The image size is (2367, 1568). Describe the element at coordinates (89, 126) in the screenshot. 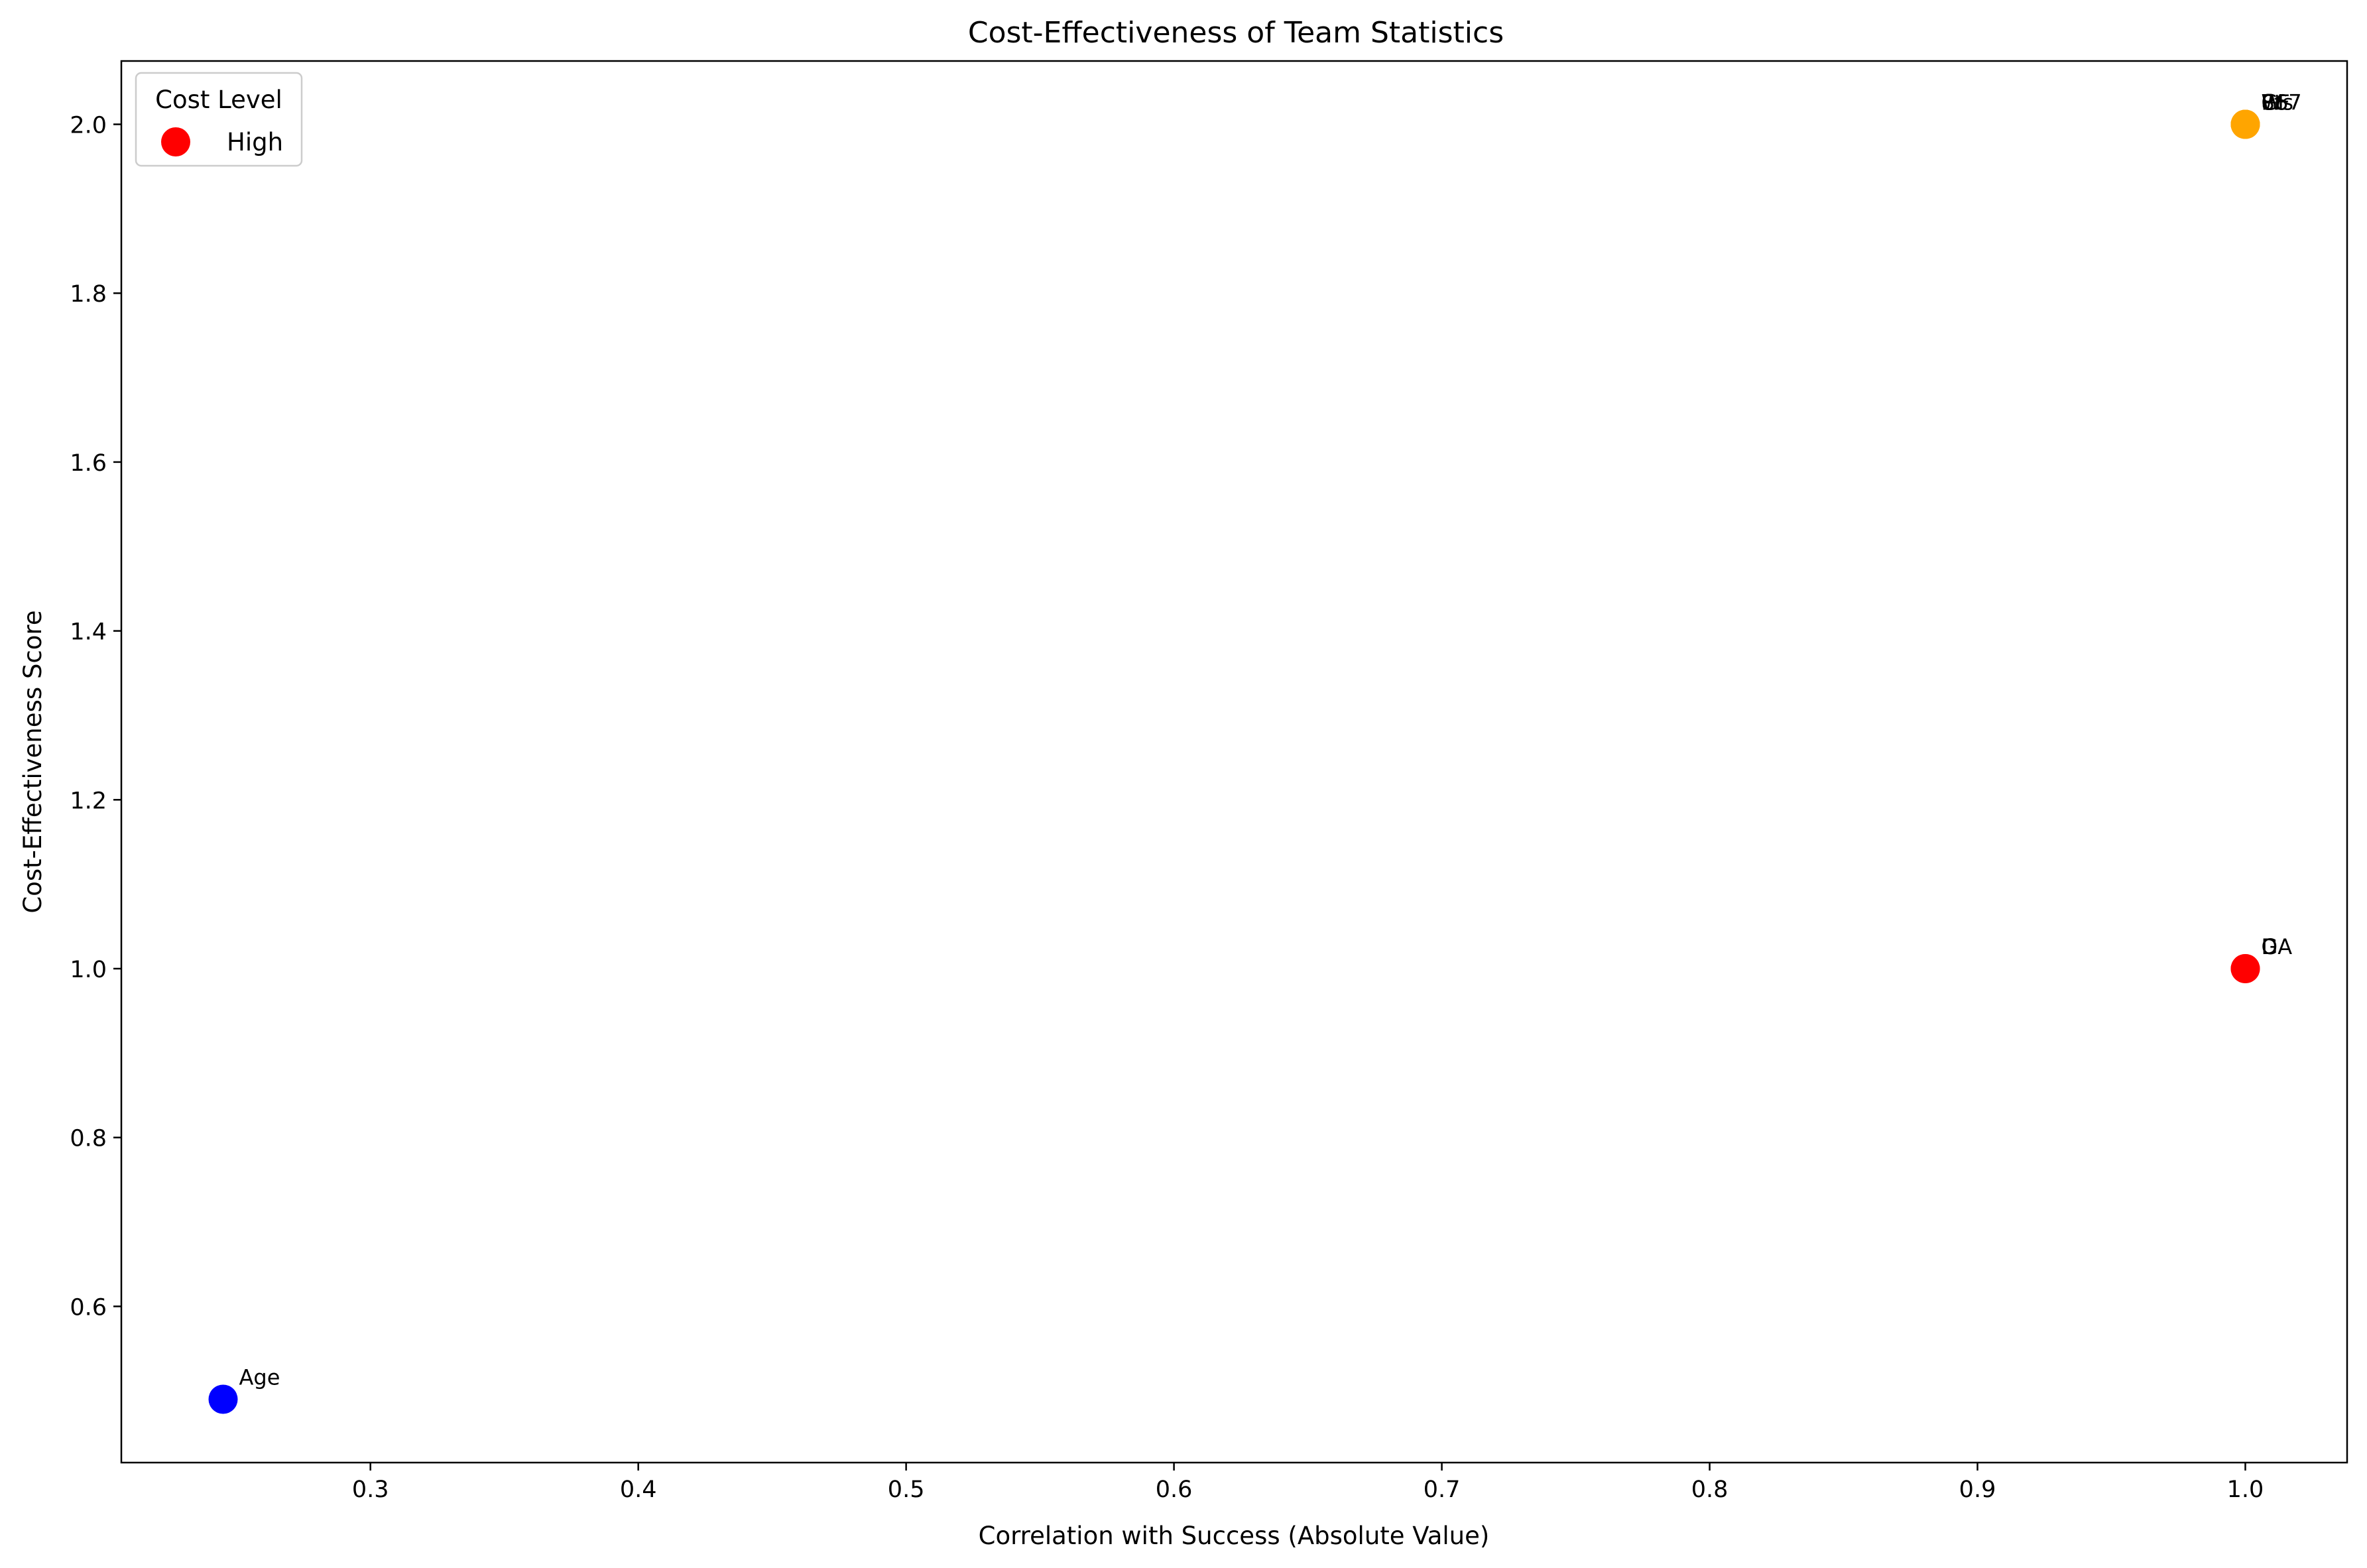

I see `y-tick-label: 2.0` at that location.